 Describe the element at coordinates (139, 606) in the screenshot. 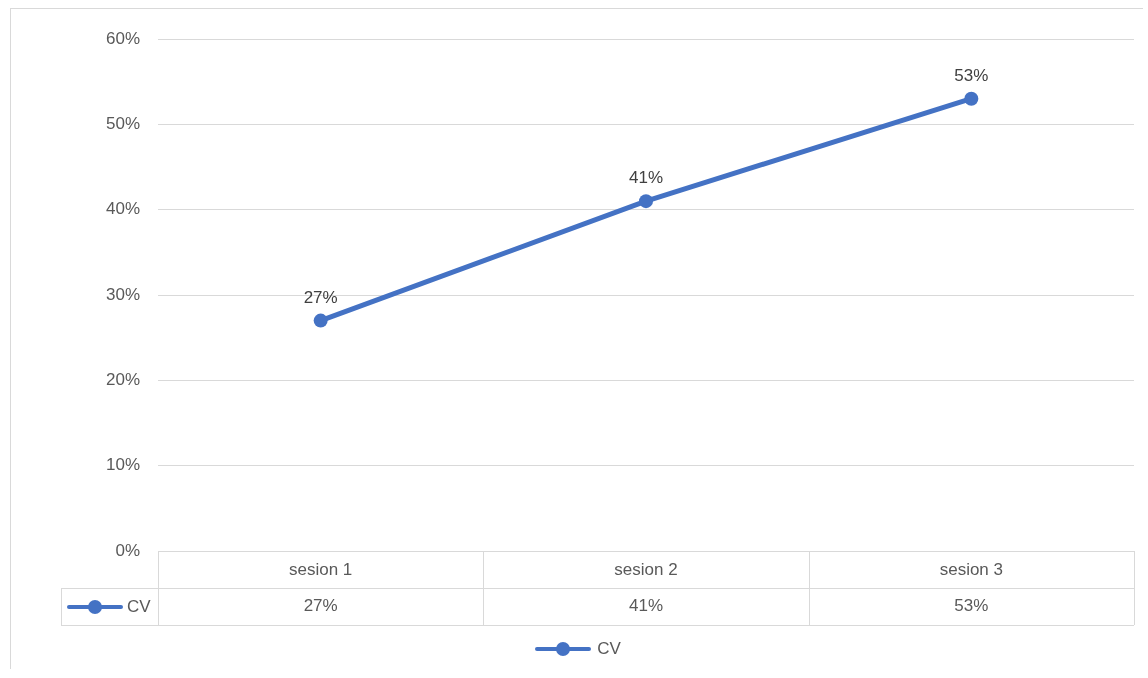

I see `text: CV` at that location.